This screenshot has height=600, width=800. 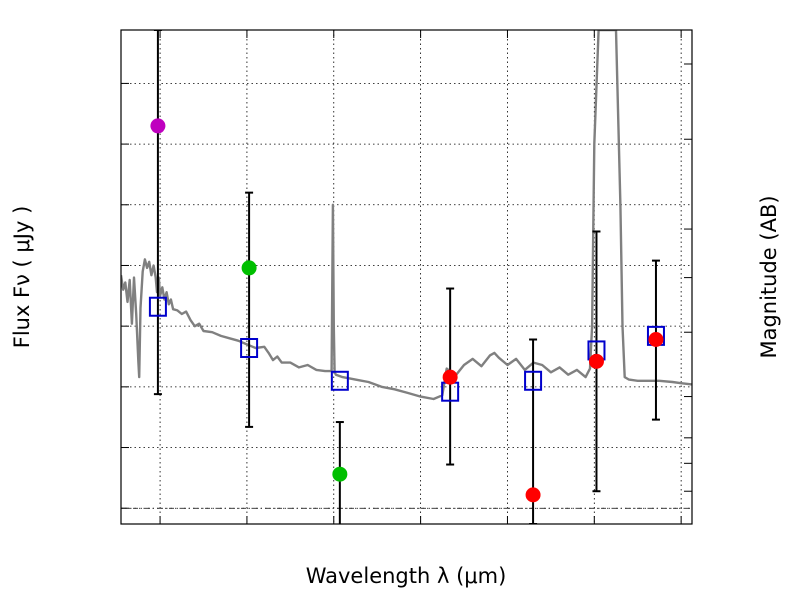 What do you see at coordinates (769, 276) in the screenshot?
I see `right-axis-label: Magnitude (AB)` at bounding box center [769, 276].